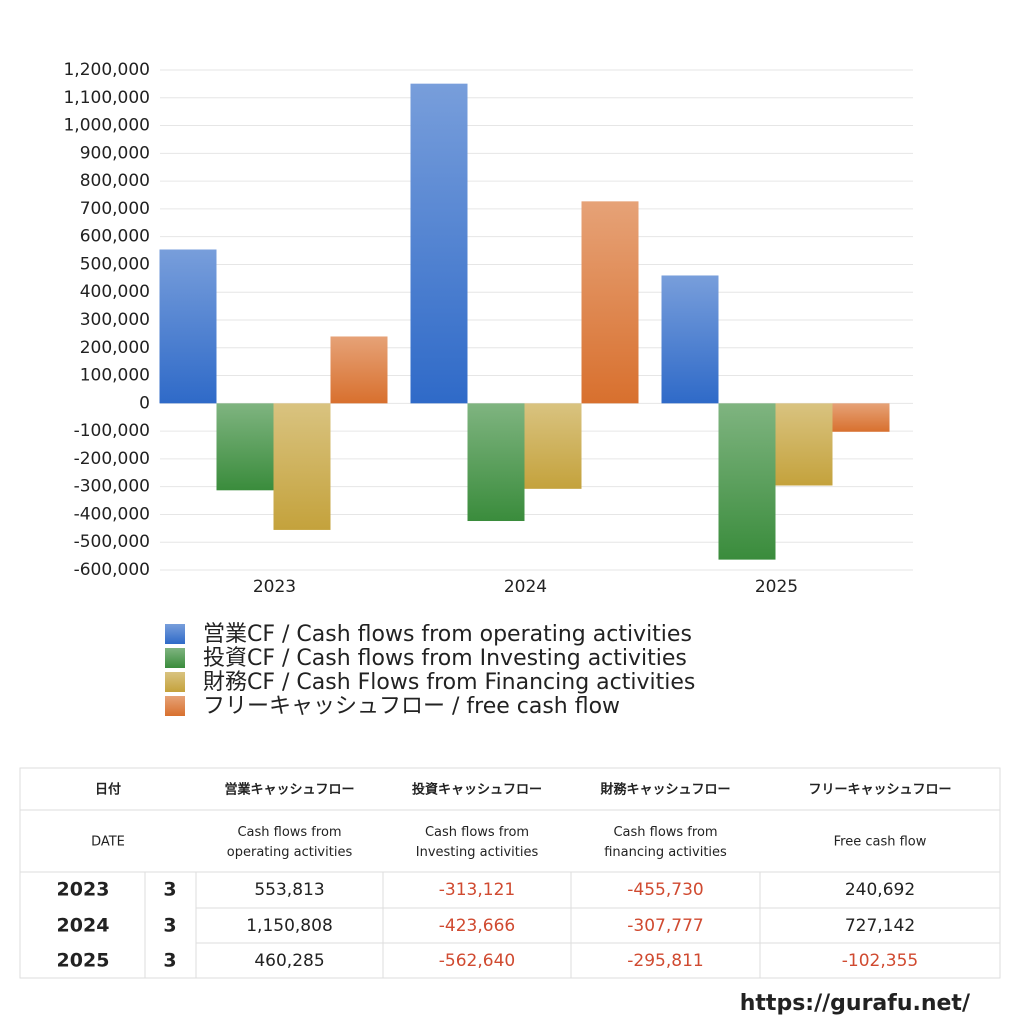  Describe the element at coordinates (83, 926) in the screenshot. I see `table-cell: 2024` at that location.